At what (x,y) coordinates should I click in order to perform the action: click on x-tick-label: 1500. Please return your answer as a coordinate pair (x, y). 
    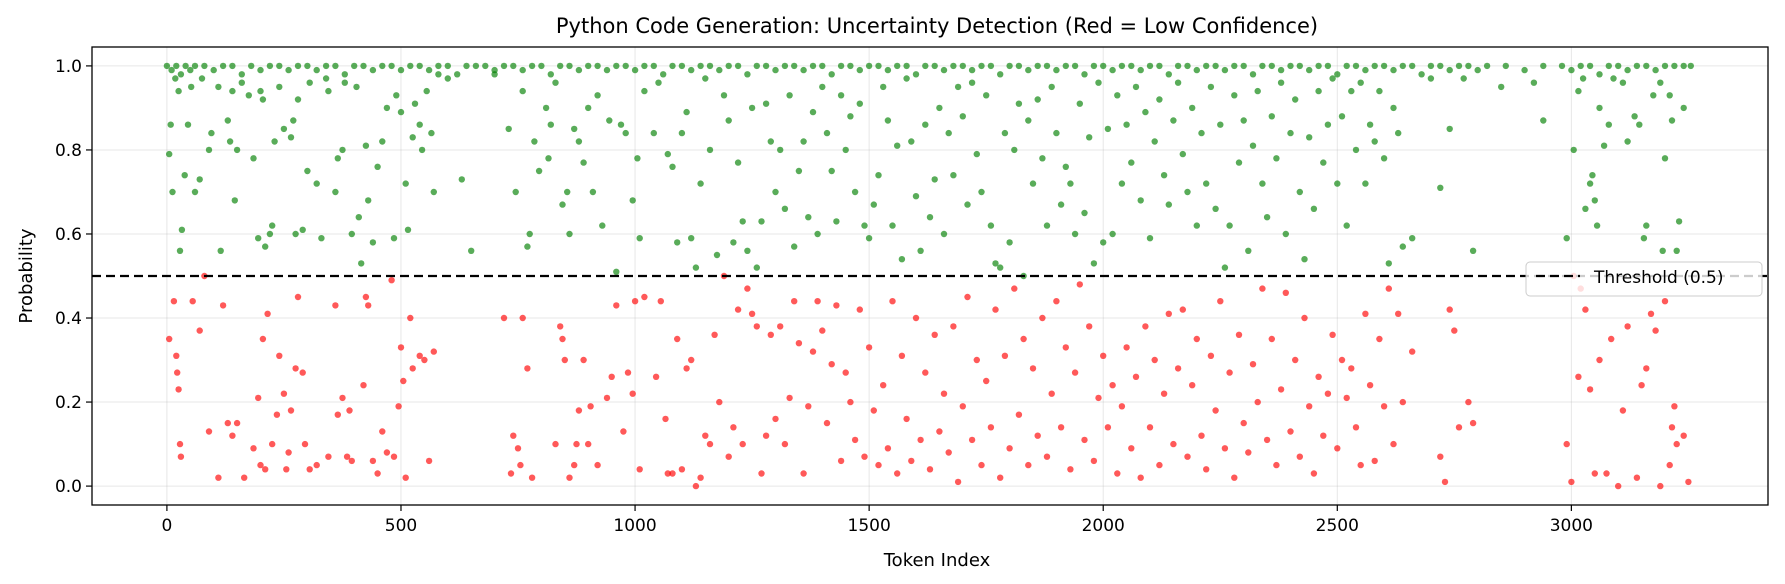
    Looking at the image, I should click on (869, 526).